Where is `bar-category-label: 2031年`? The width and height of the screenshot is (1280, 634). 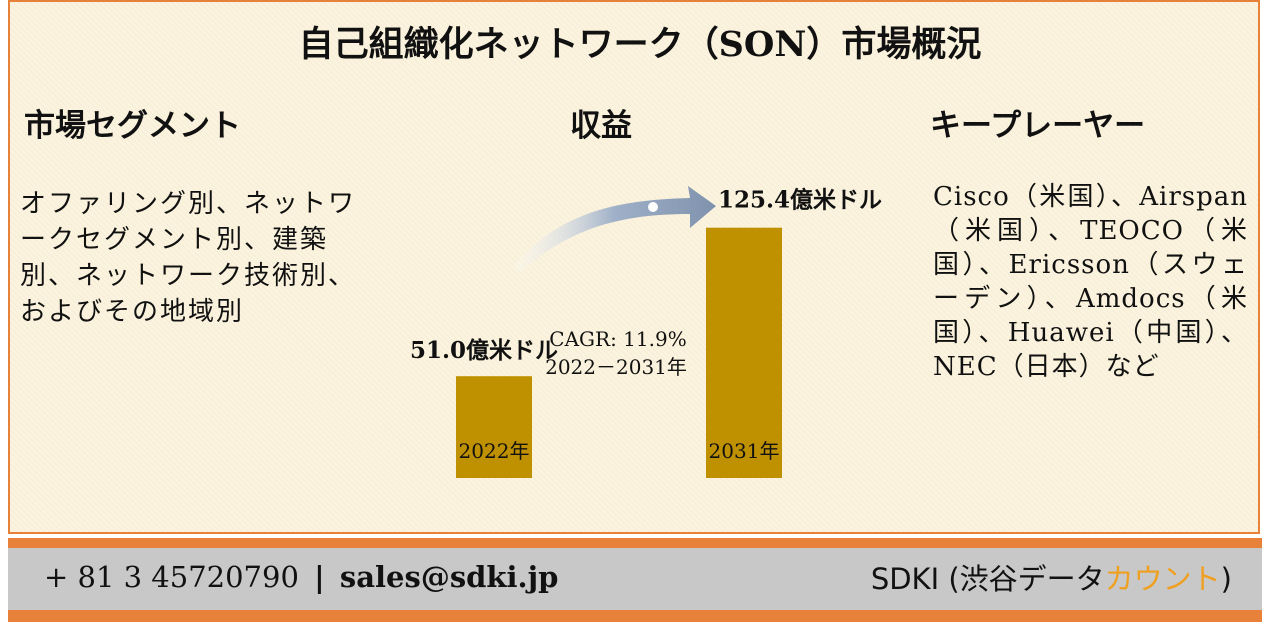
bar-category-label: 2031年 is located at coordinates (744, 451).